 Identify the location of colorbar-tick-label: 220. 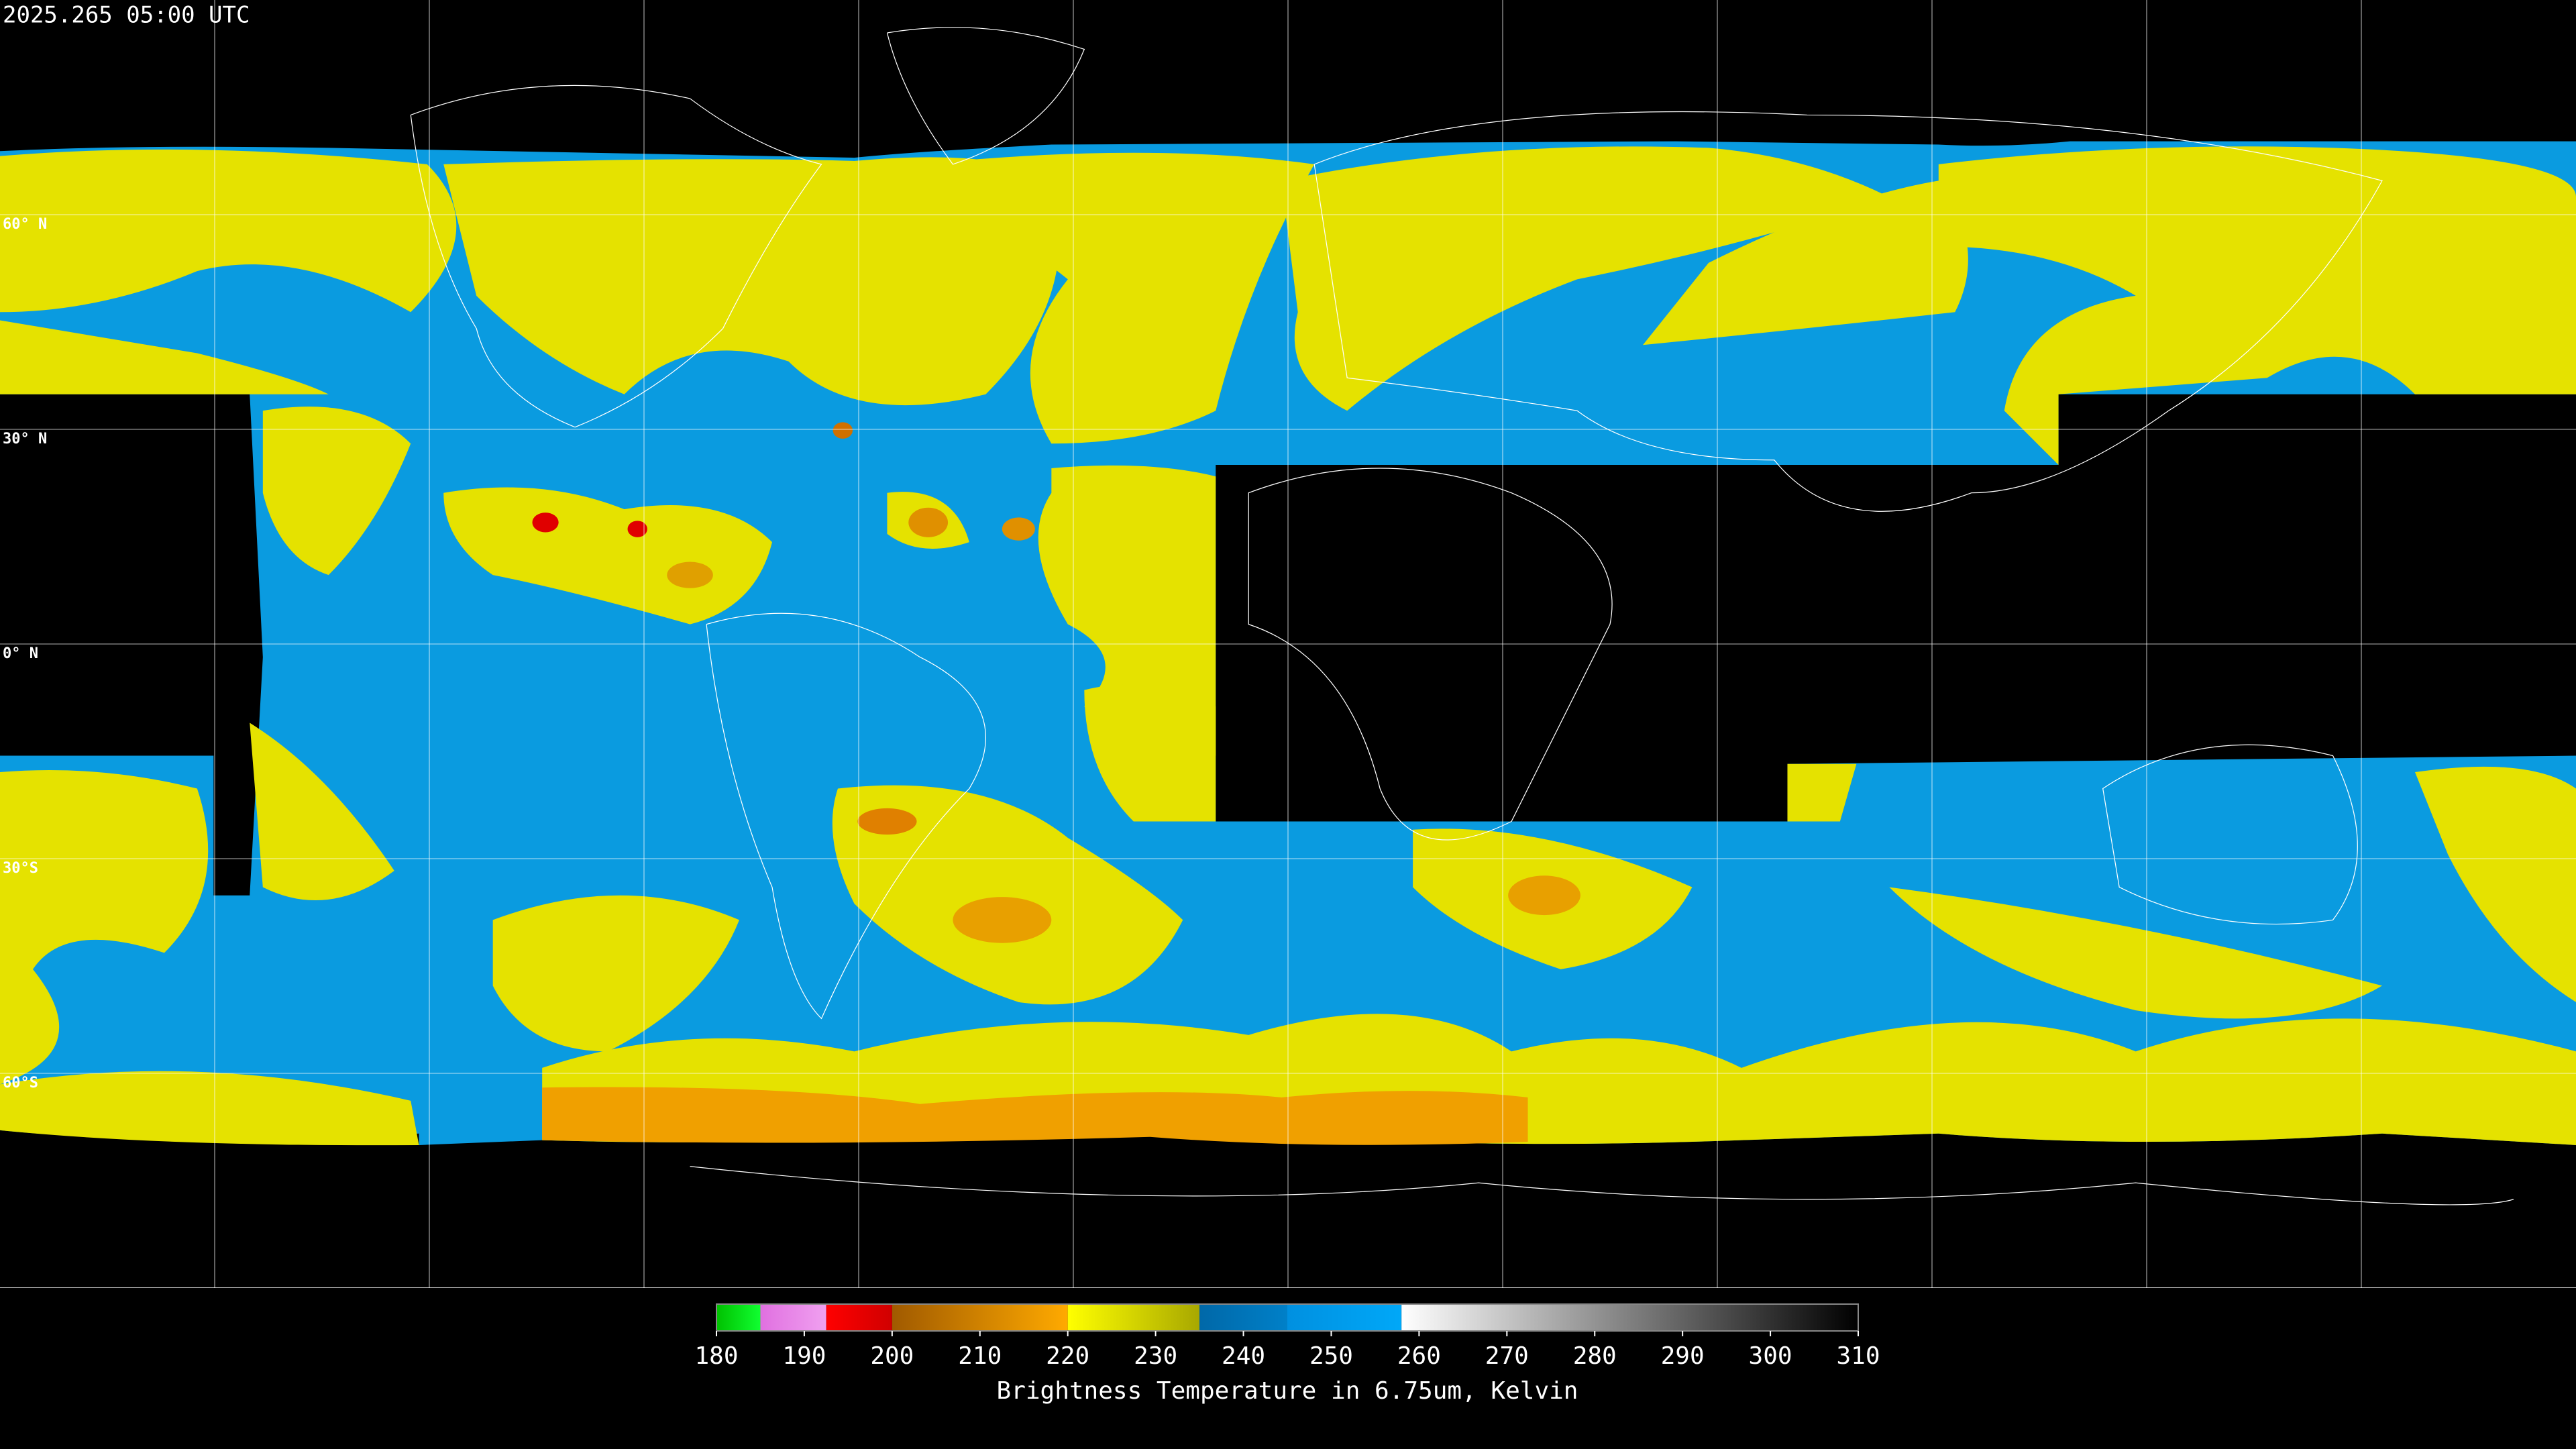
(1067, 1356).